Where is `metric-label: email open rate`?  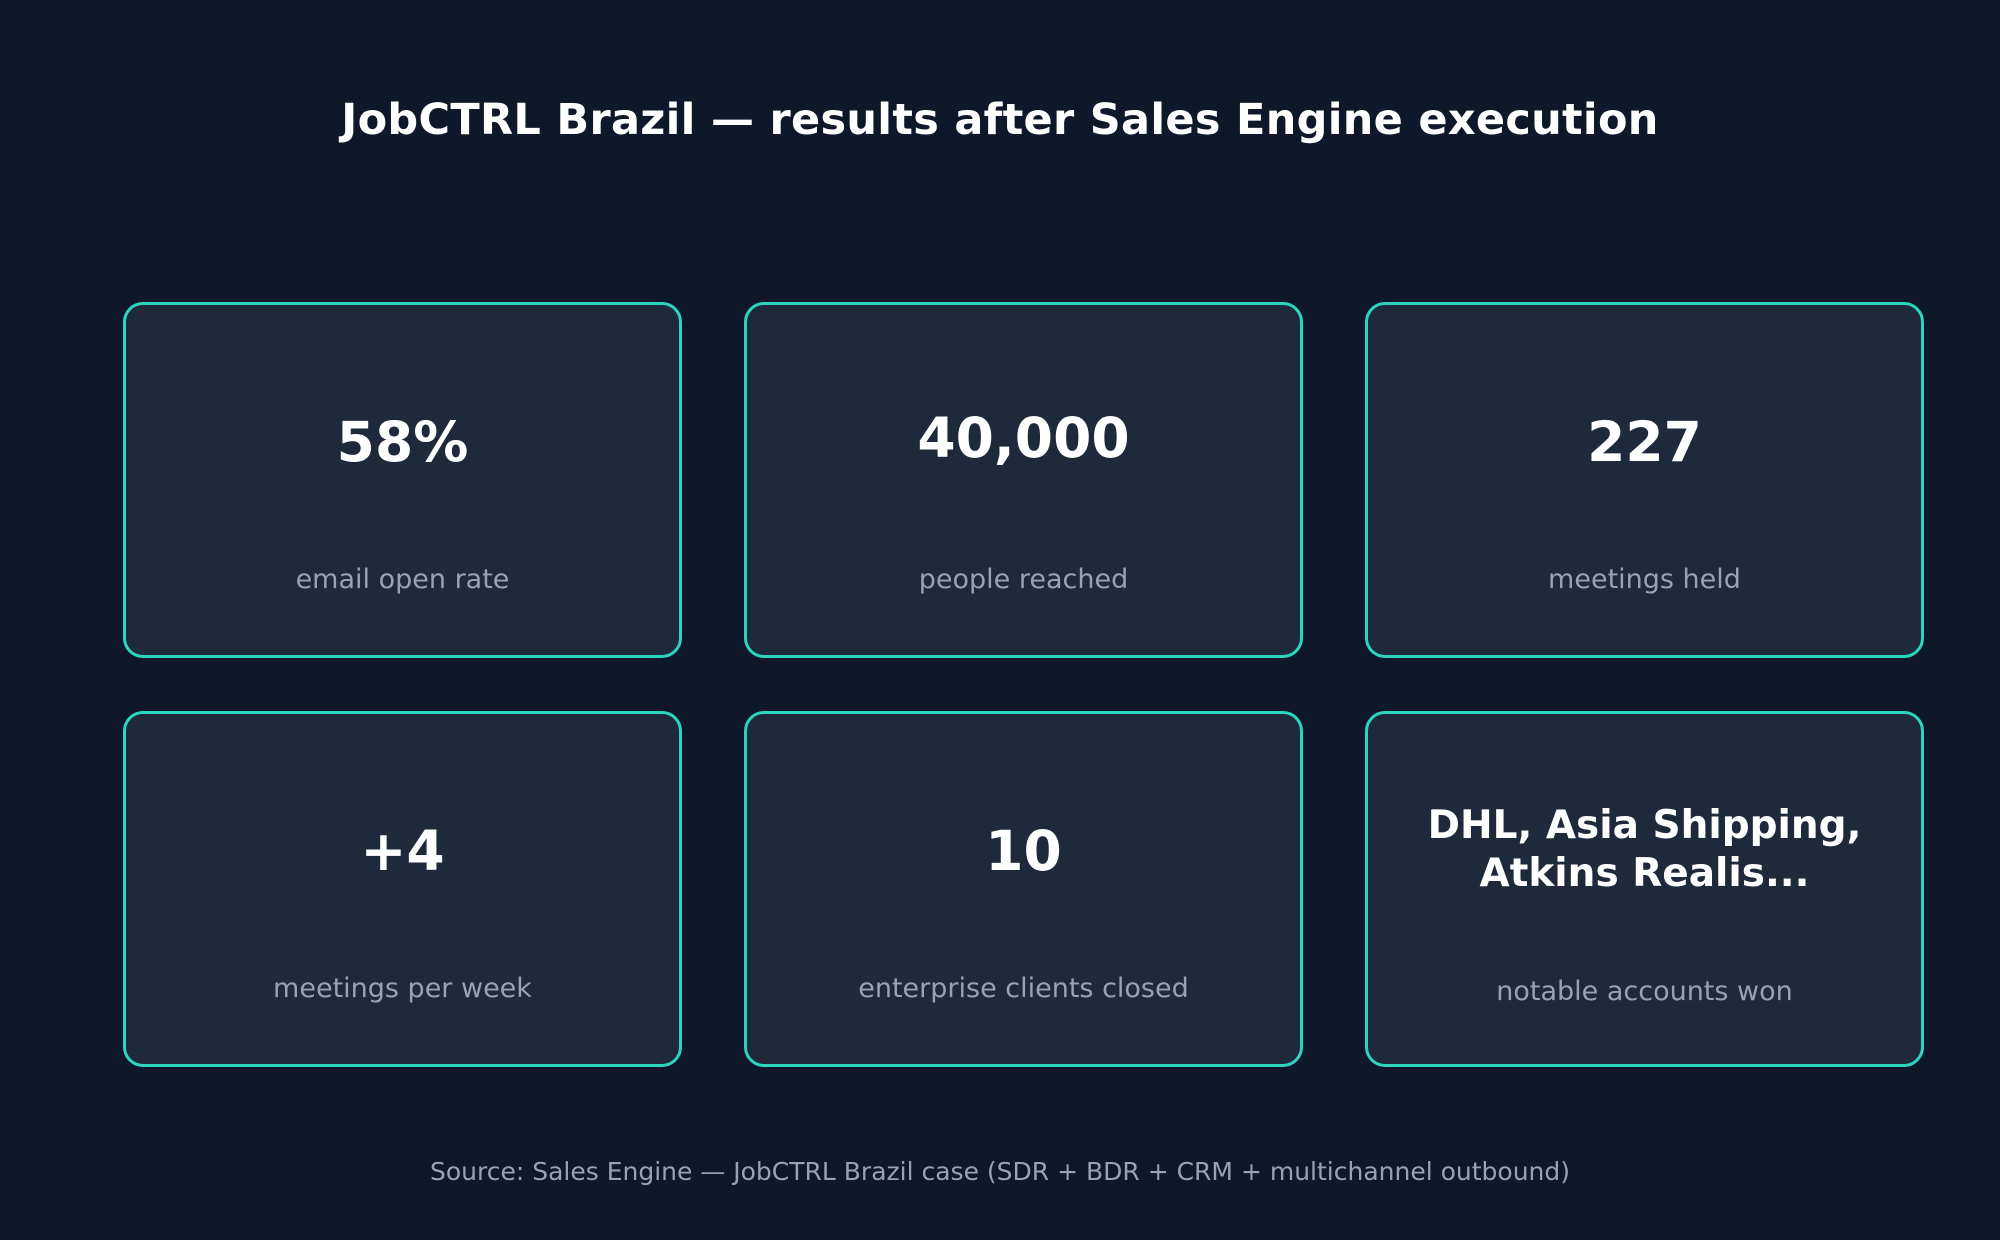 metric-label: email open rate is located at coordinates (402, 579).